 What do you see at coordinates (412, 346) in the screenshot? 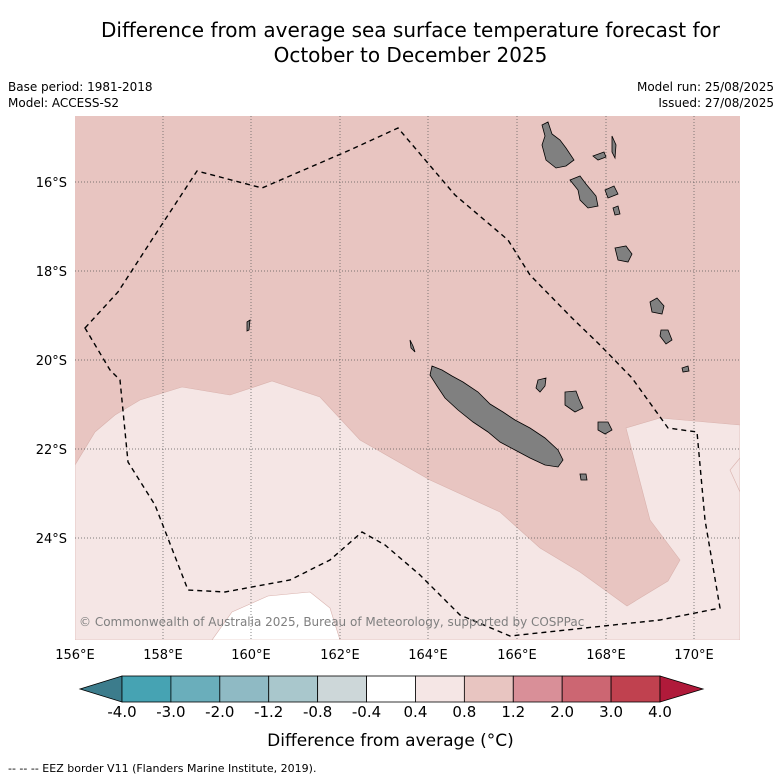
I see `belep-islands` at bounding box center [412, 346].